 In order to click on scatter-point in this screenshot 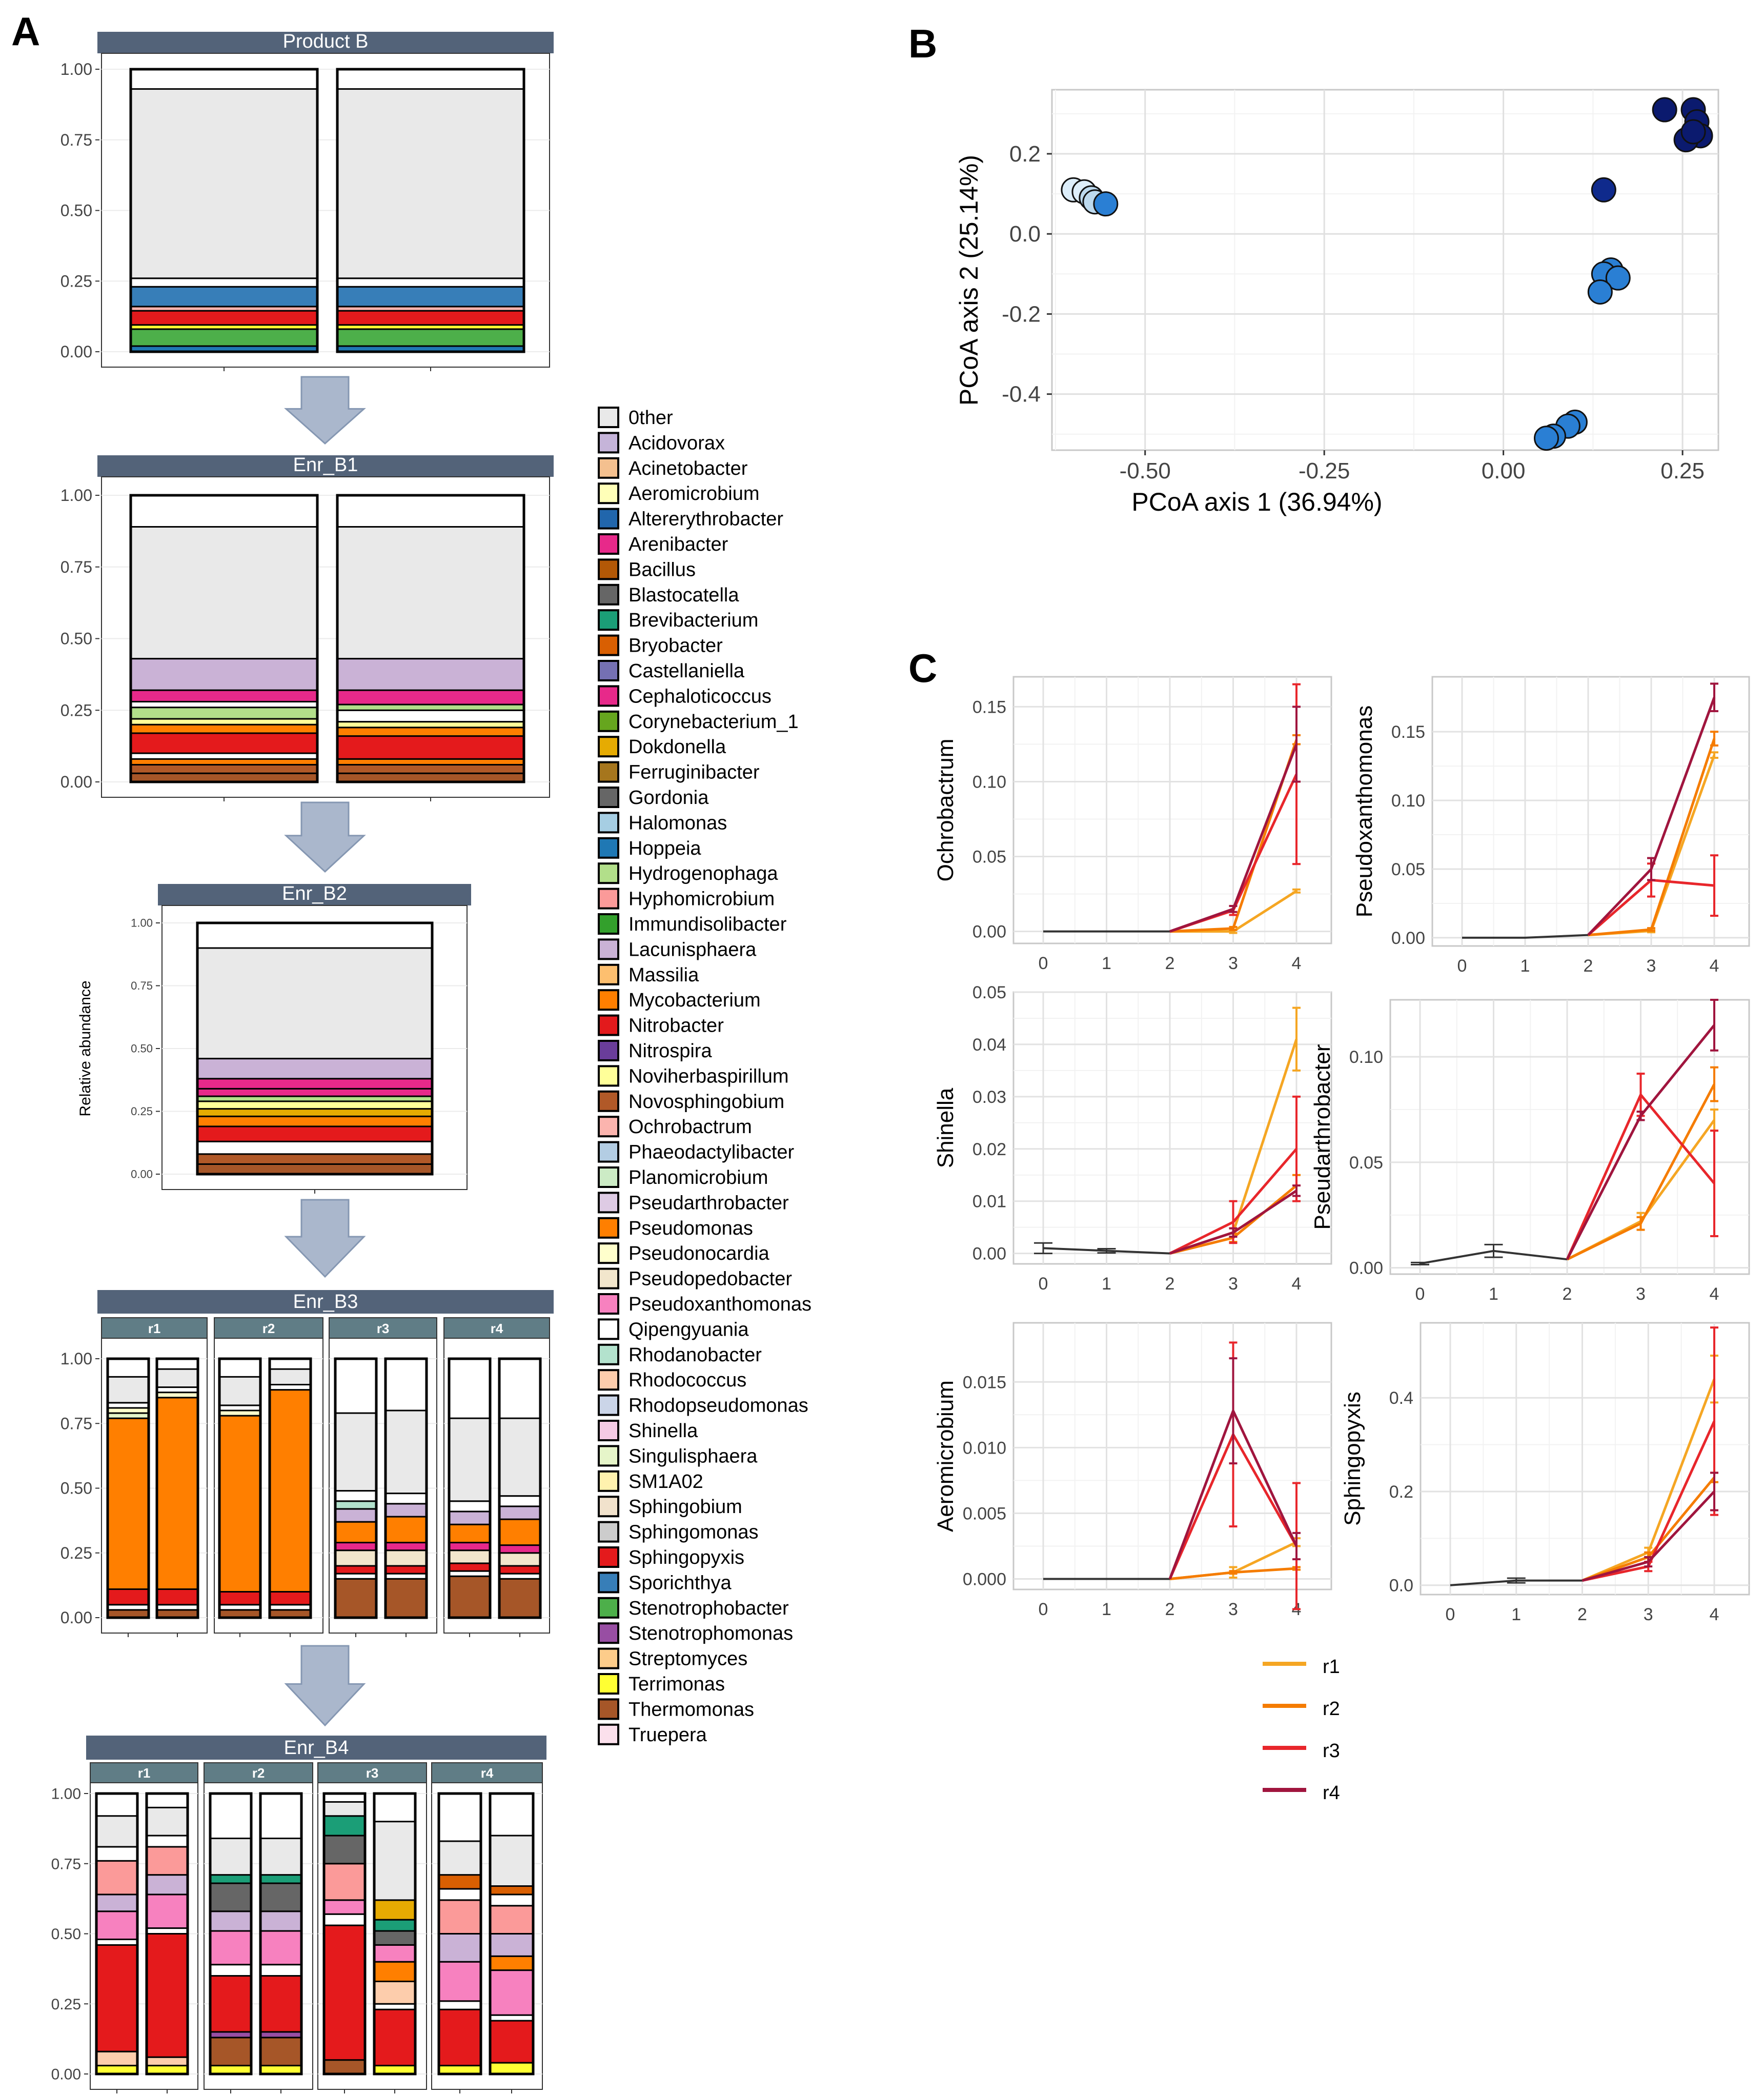, I will do `click(1106, 204)`.